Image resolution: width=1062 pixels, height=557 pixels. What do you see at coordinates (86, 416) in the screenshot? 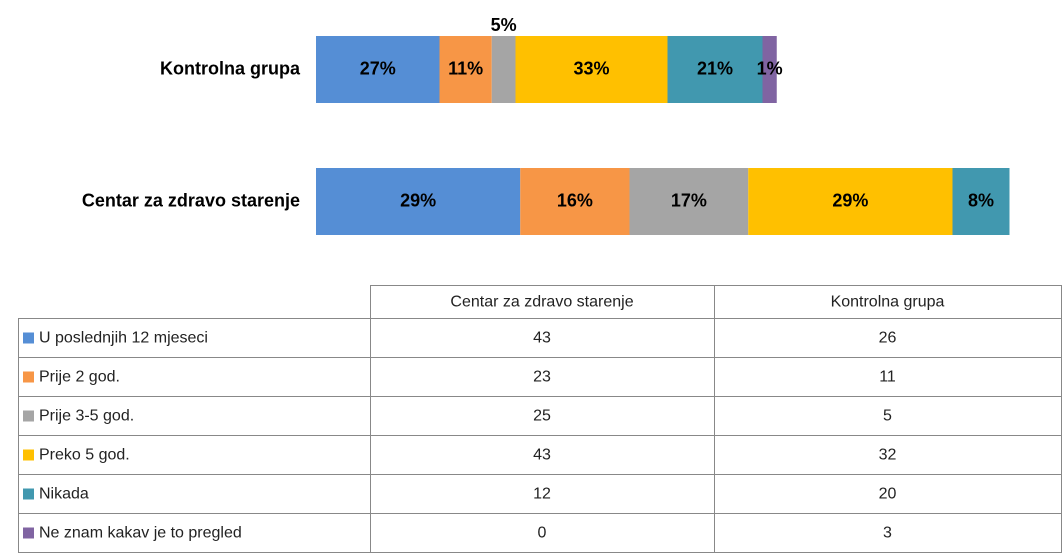
I see `legend-label: Prije 3-5 god.` at bounding box center [86, 416].